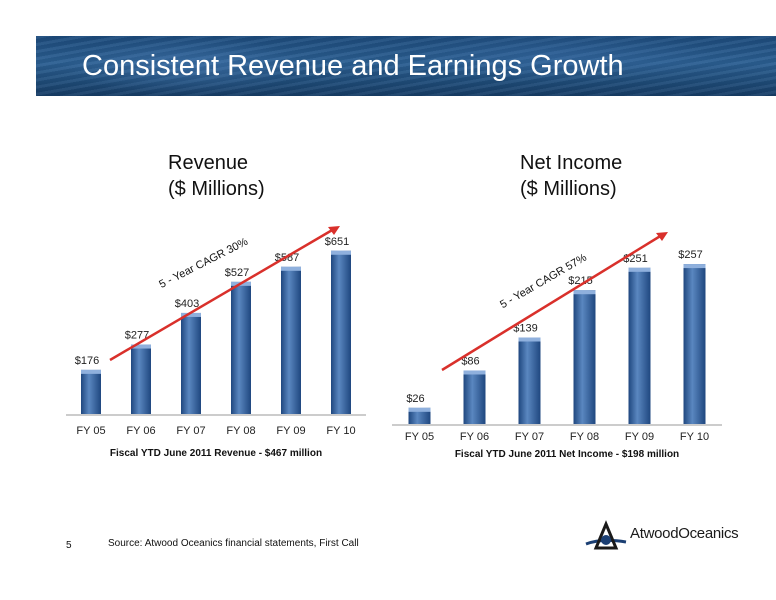 This screenshot has height=600, width=776. I want to click on rev-trend-arrowhead, so click(334, 230).